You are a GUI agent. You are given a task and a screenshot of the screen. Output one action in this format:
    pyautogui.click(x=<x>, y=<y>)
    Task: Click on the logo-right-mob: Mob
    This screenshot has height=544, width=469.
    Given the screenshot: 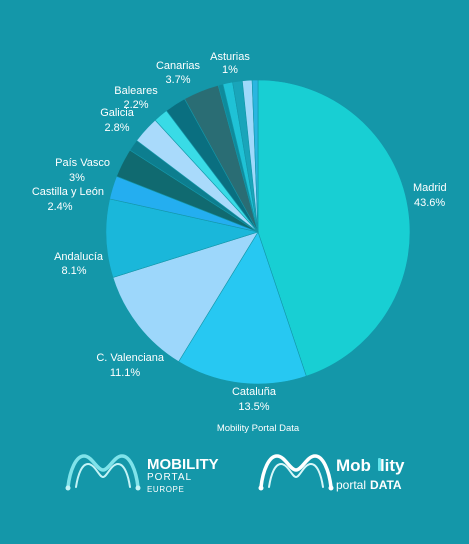 What is the action you would take?
    pyautogui.click(x=353, y=465)
    